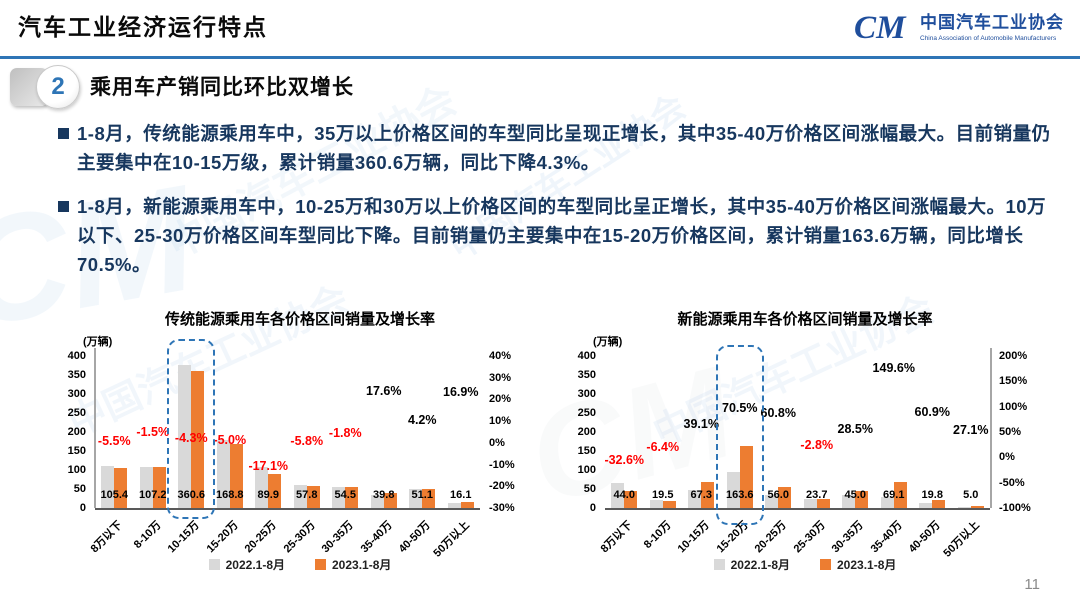 This screenshot has width=1080, height=607. I want to click on bar-value-label: 45.0, so click(855, 495).